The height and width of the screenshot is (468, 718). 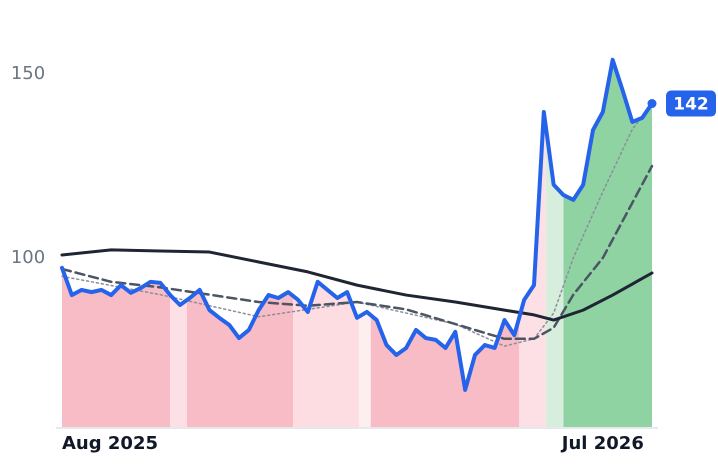 I want to click on last-price-badge, so click(x=691, y=103).